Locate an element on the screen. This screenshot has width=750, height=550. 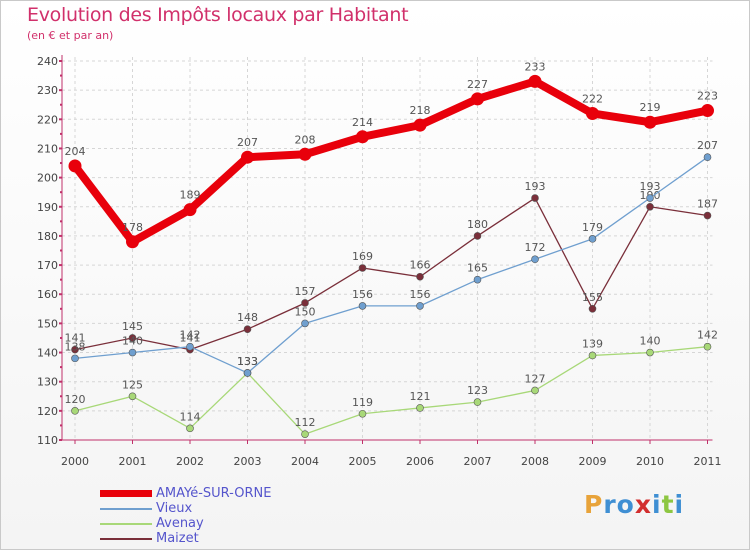
chart-title: Evolution des Impôts locaux par Habitant is located at coordinates (218, 15).